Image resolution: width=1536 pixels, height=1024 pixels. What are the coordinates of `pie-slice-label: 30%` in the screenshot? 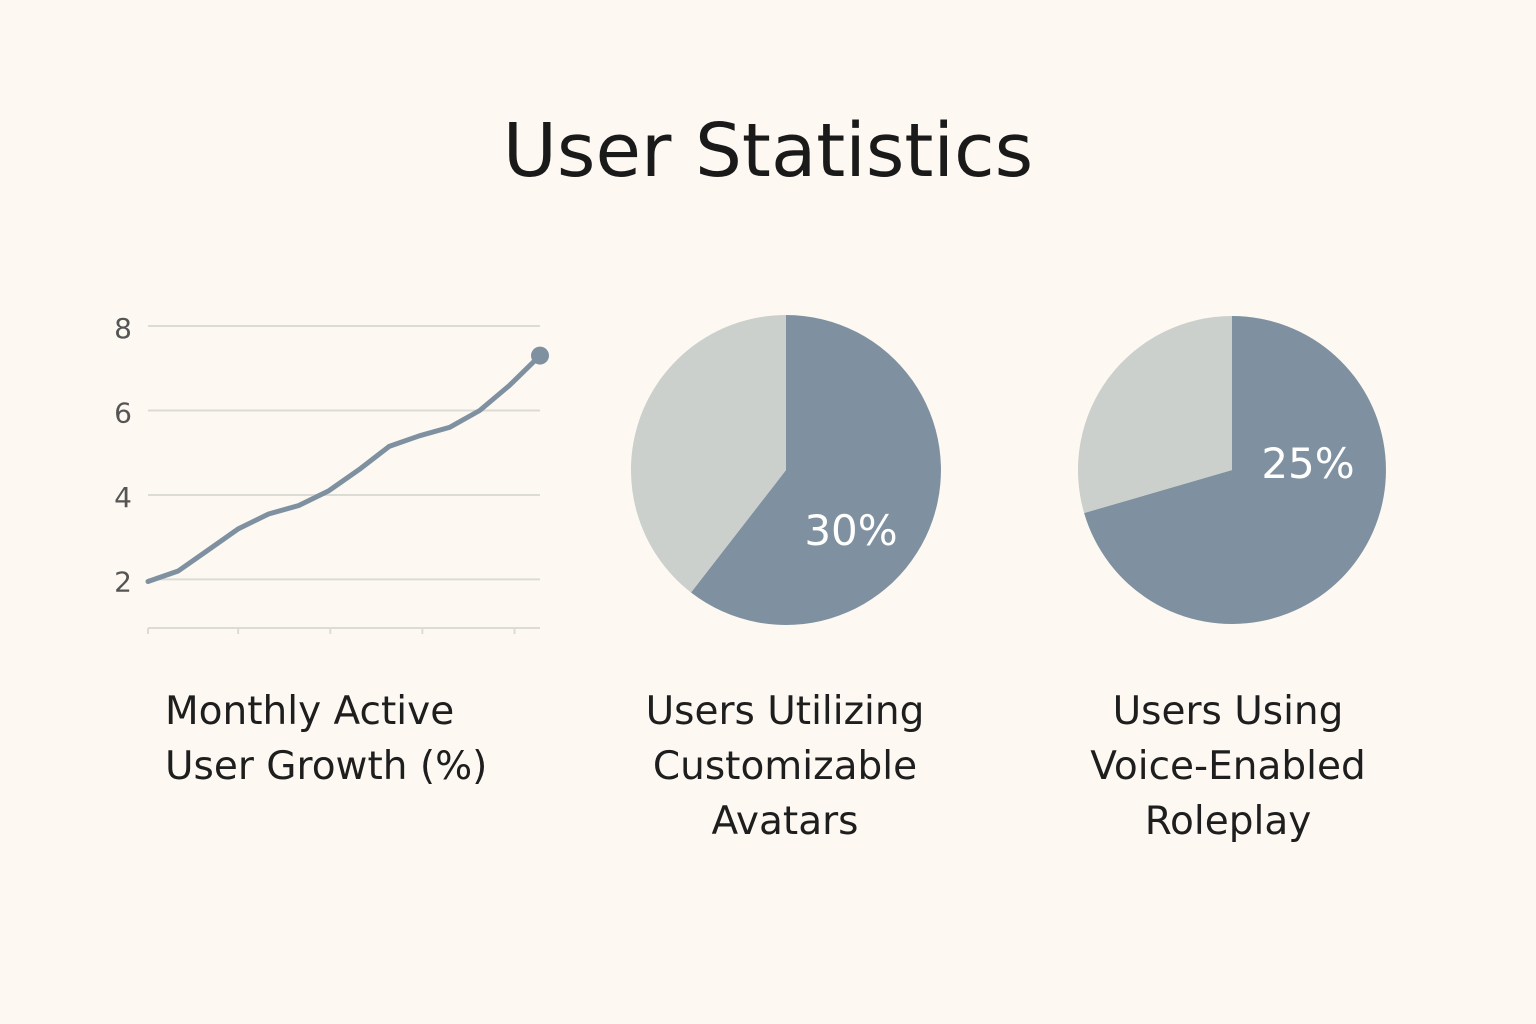 It's located at (850, 530).